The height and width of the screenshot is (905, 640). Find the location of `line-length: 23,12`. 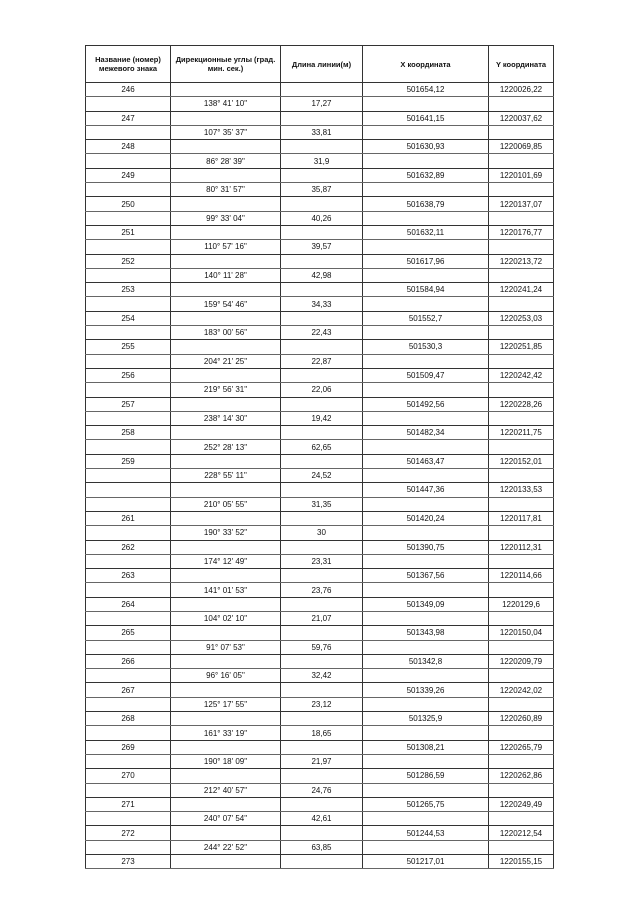

line-length: 23,12 is located at coordinates (321, 705).